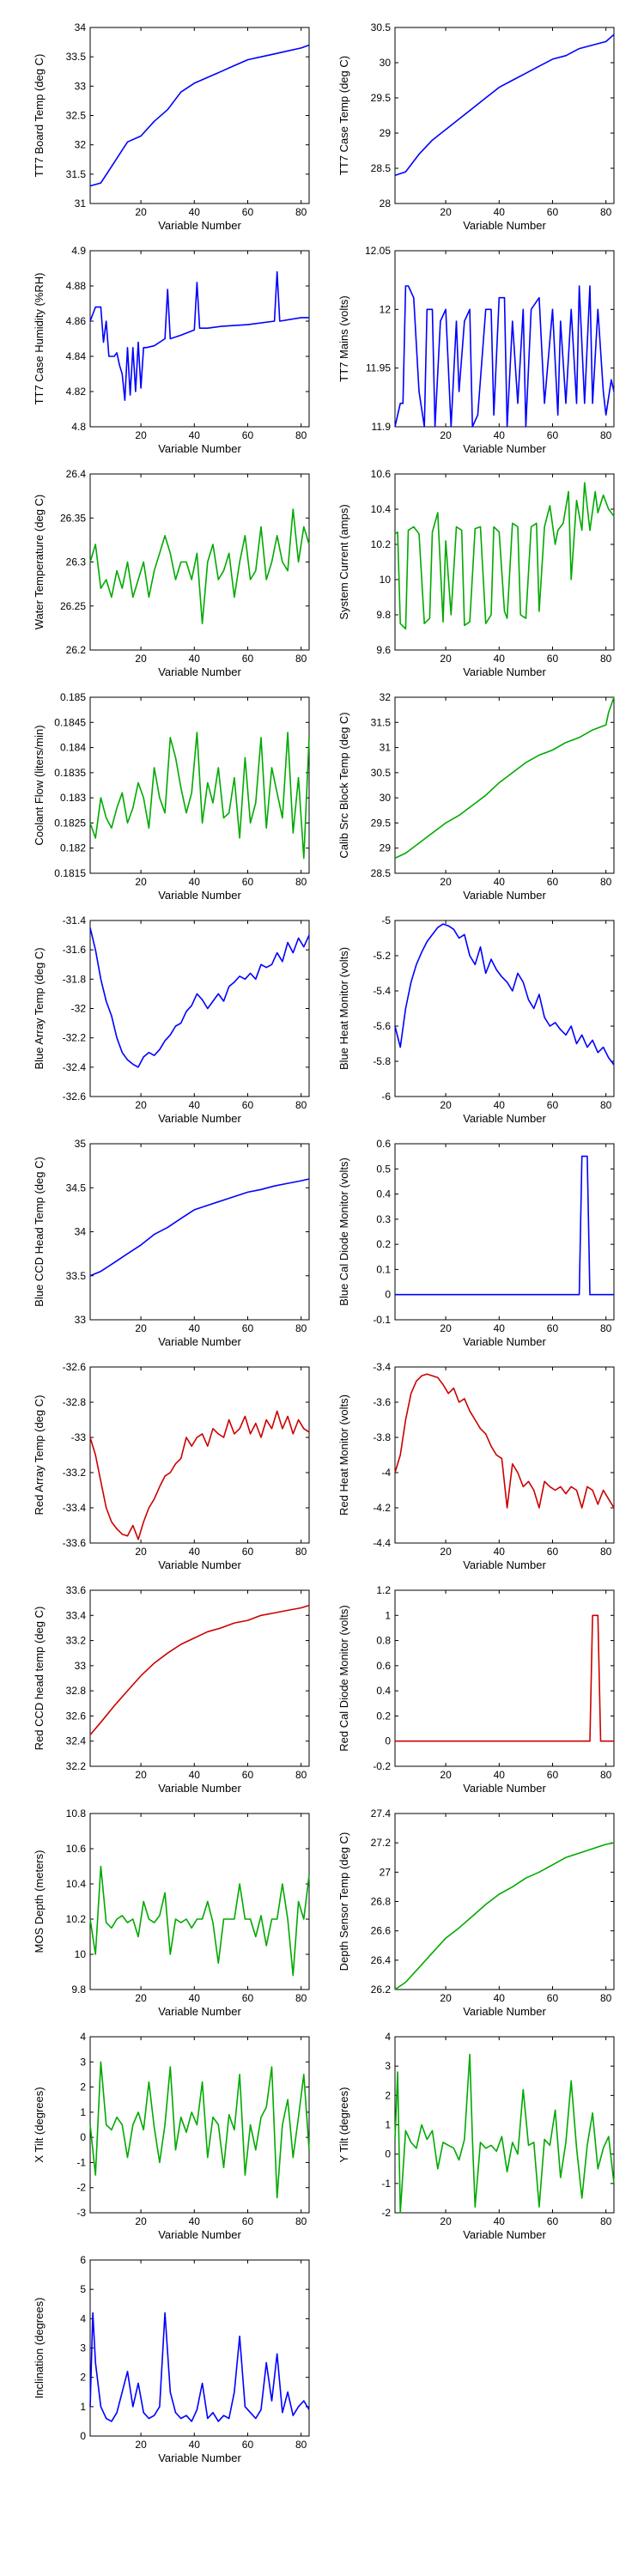  What do you see at coordinates (79, 1437) in the screenshot?
I see `y-tick-label: -33` at bounding box center [79, 1437].